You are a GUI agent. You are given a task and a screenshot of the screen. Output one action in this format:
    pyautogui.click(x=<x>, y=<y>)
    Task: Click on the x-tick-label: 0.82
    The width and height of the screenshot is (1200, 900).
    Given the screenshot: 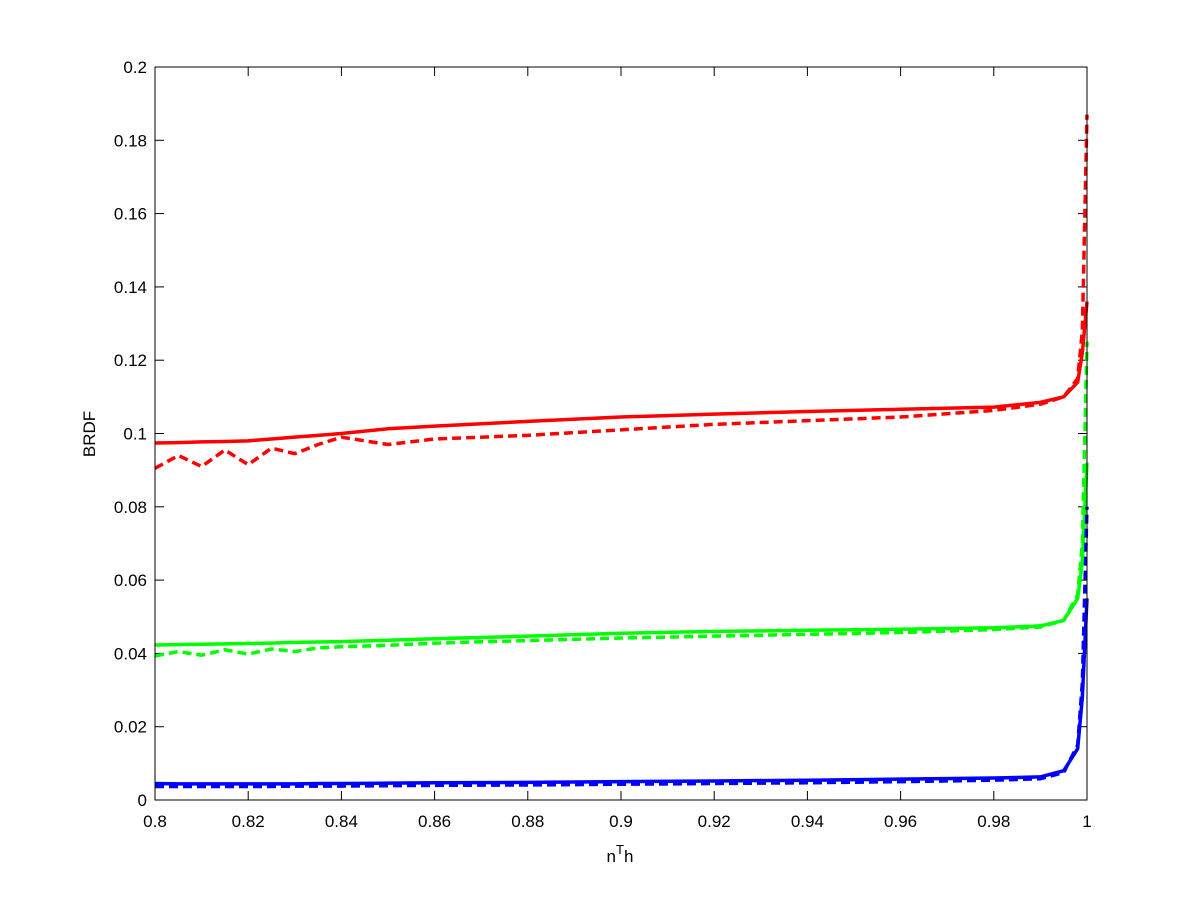 What is the action you would take?
    pyautogui.click(x=248, y=821)
    